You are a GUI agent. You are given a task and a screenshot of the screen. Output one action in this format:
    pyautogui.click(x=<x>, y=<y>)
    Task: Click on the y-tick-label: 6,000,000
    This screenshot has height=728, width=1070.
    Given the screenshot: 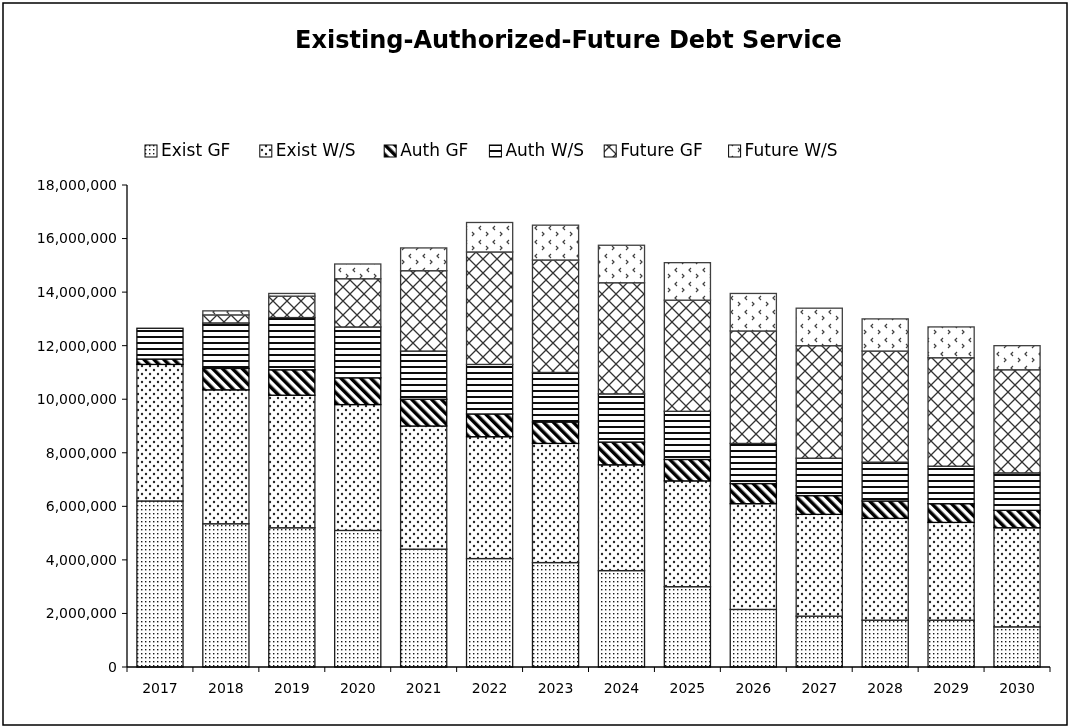 What is the action you would take?
    pyautogui.click(x=81, y=506)
    